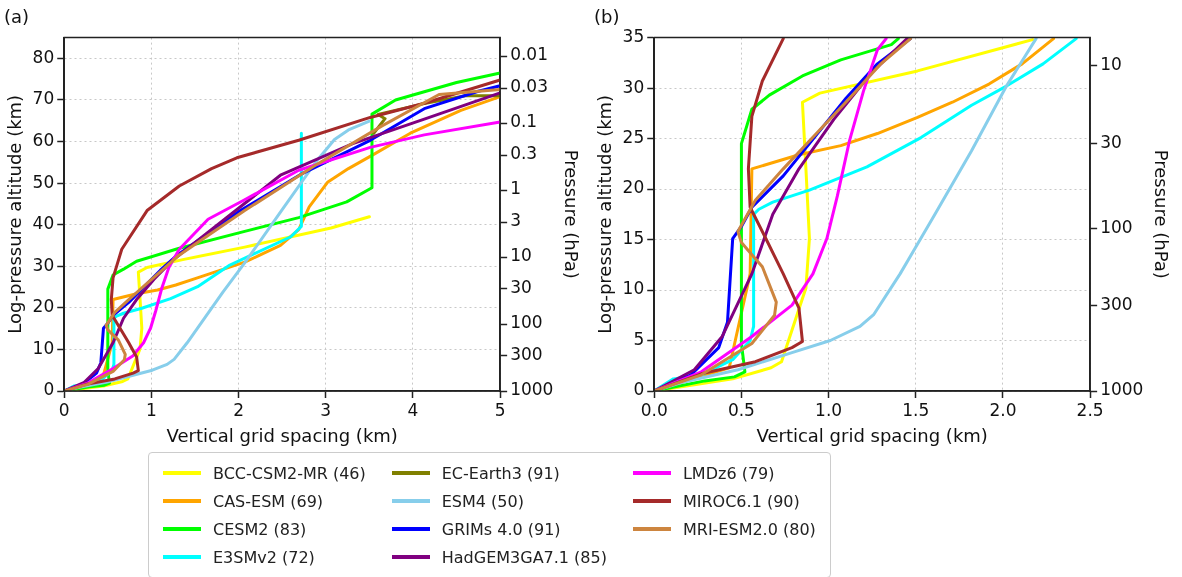  Describe the element at coordinates (529, 54) in the screenshot. I see `y2-tick-label: 0.01` at that location.